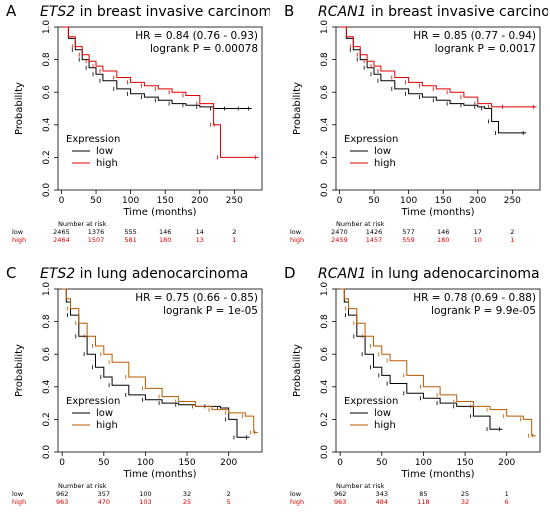  Describe the element at coordinates (130, 232) in the screenshot. I see `risk-count: 555` at that location.